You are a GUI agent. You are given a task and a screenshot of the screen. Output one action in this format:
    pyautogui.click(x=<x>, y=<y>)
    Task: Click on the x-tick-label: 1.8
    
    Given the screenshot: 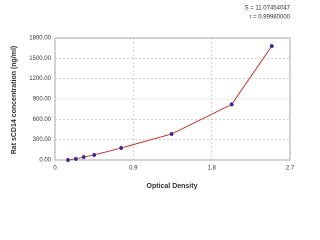 What is the action you would take?
    pyautogui.click(x=211, y=169)
    